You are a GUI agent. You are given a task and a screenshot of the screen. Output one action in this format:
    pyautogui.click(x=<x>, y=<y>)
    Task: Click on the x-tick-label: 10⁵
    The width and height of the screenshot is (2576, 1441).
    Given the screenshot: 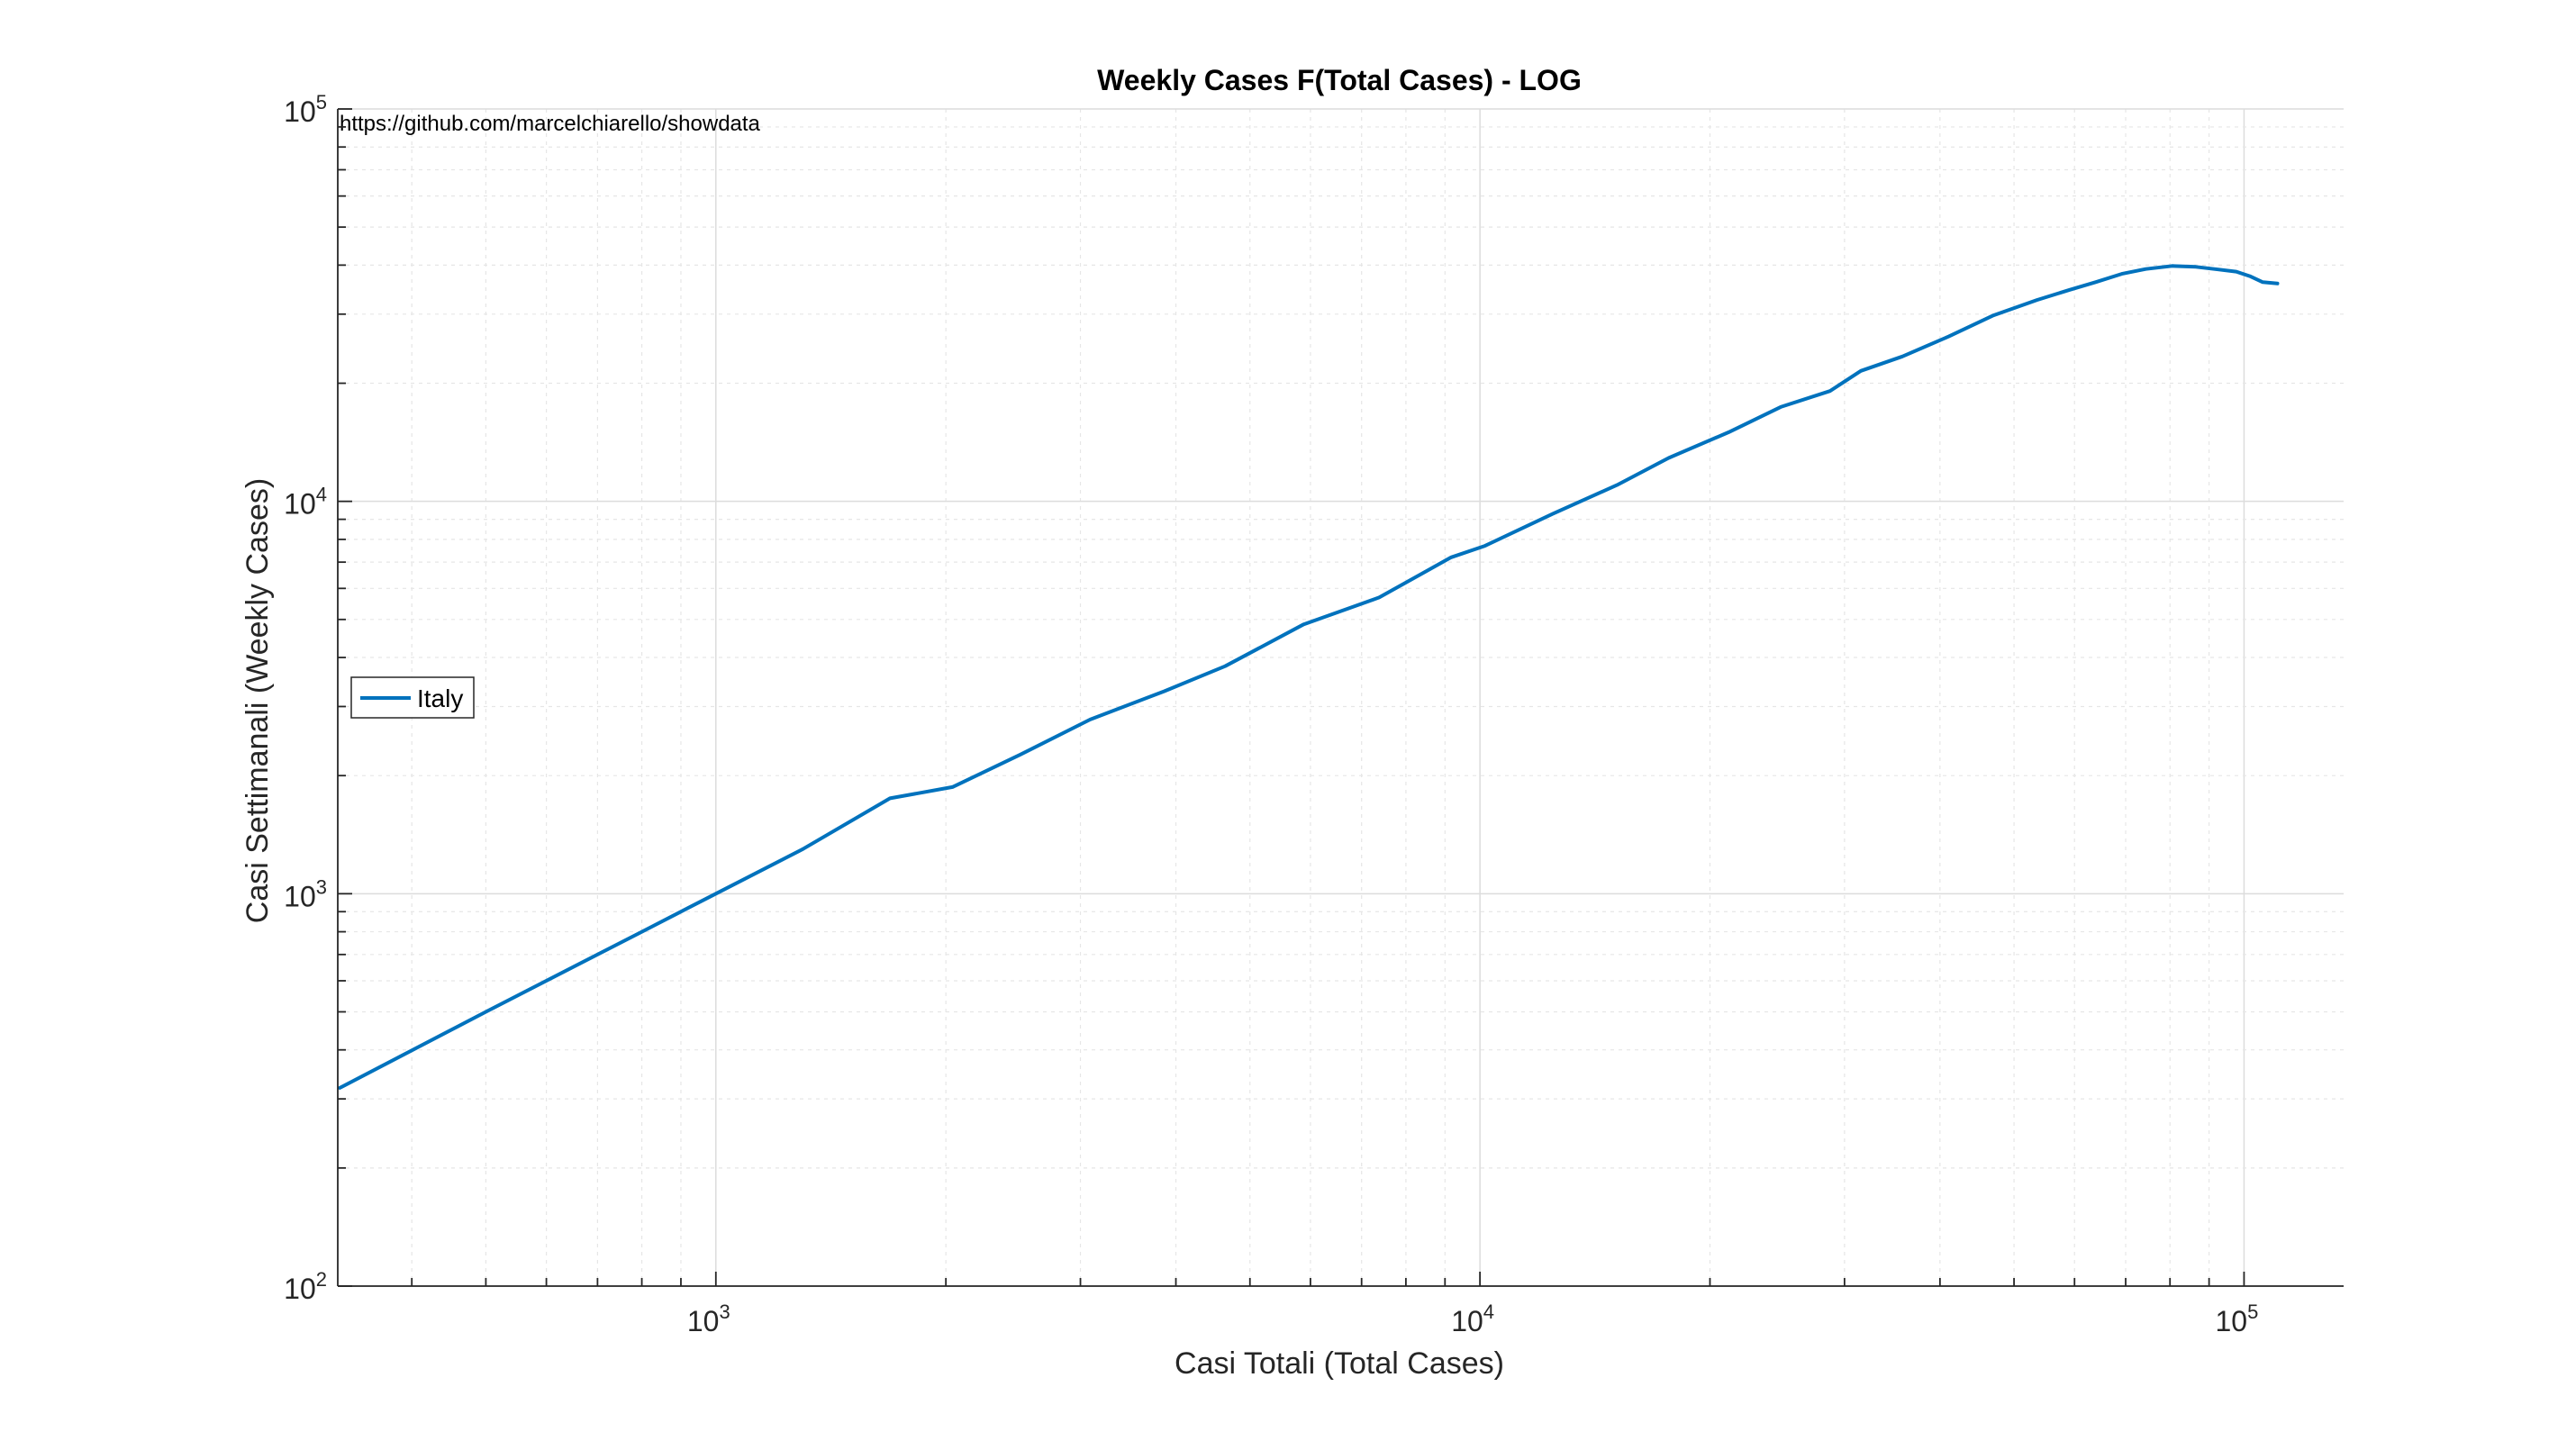 What is the action you would take?
    pyautogui.click(x=2237, y=1319)
    